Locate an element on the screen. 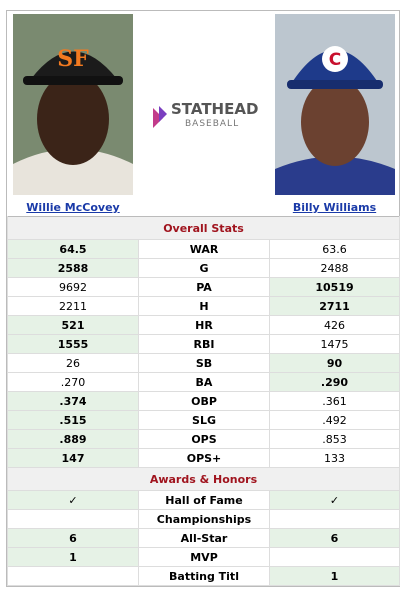 This screenshot has width=417, height=592. left-player: SF Willie McCovey is located at coordinates (73, 114).